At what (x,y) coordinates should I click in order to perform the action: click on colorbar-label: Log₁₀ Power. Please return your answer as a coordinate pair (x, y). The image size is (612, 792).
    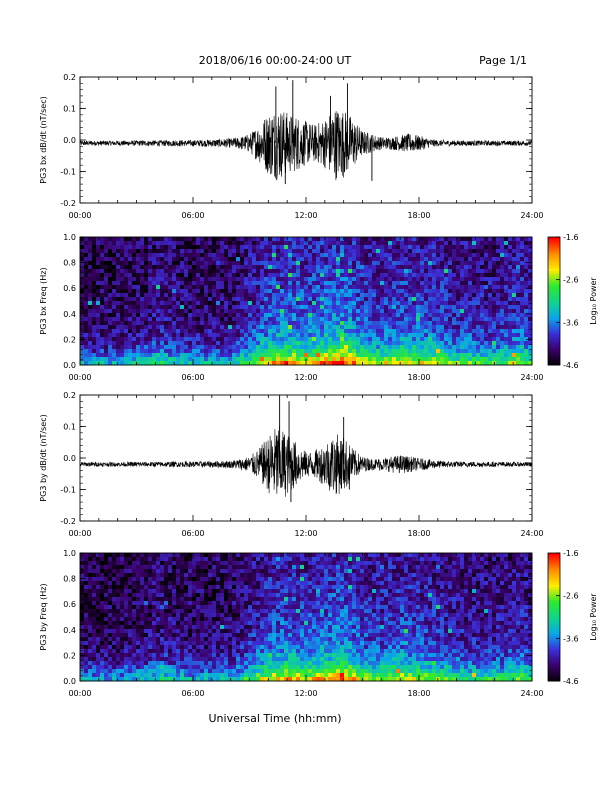
    Looking at the image, I should click on (593, 301).